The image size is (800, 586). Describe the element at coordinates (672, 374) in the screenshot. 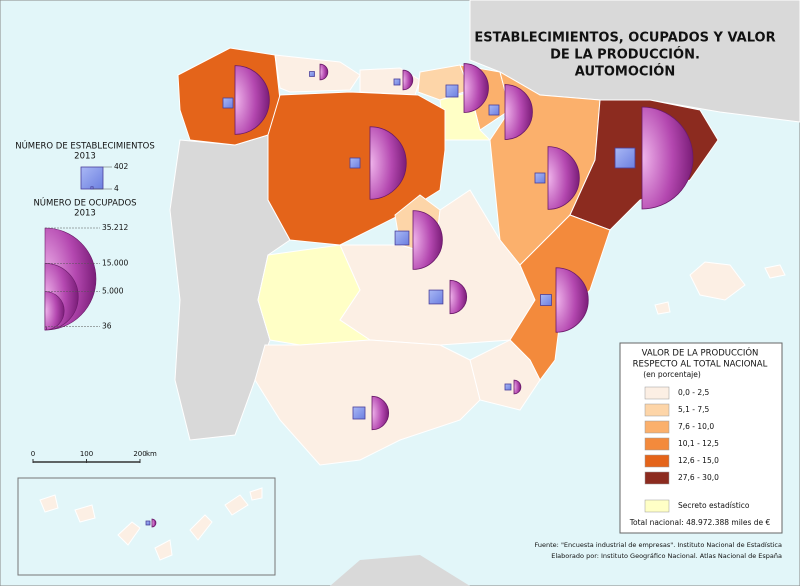

I see `legend-subtitle: (en porcentaje)` at that location.